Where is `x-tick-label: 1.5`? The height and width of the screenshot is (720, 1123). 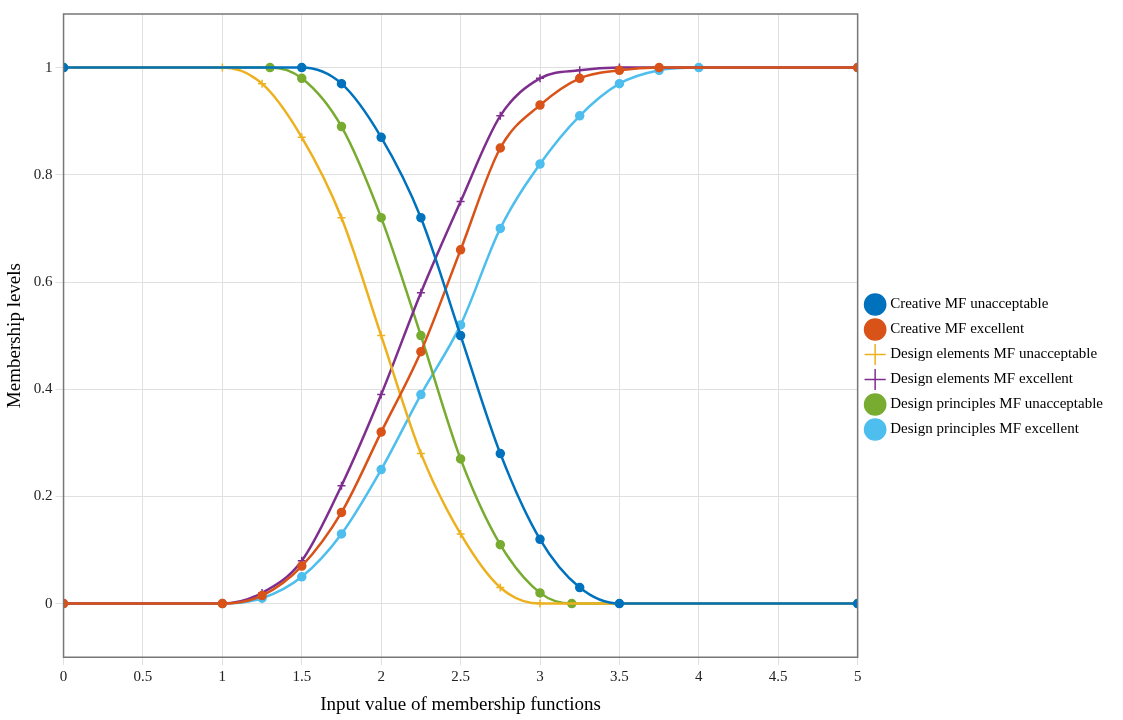
x-tick-label: 1.5 is located at coordinates (302, 676).